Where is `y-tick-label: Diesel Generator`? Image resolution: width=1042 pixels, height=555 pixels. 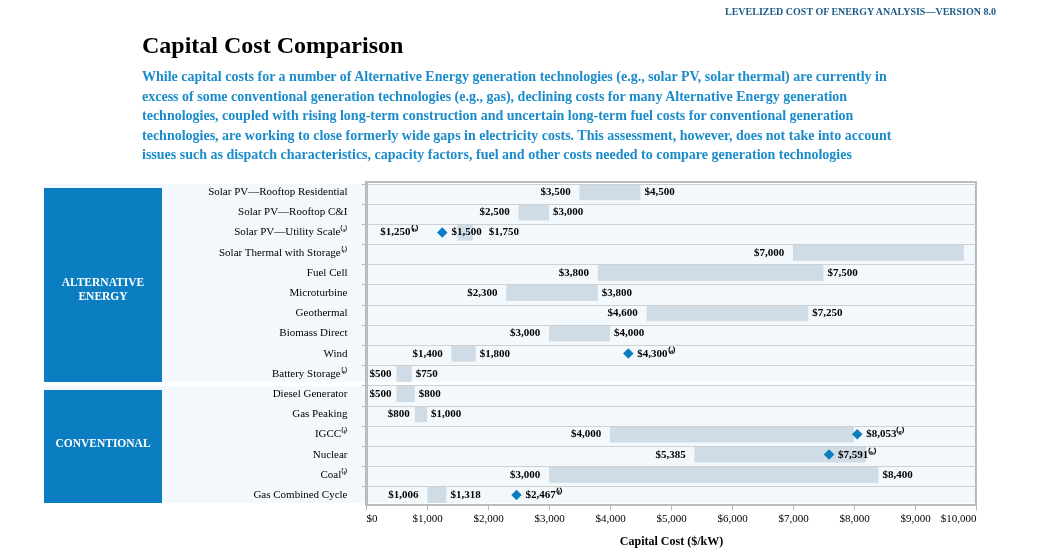 y-tick-label: Diesel Generator is located at coordinates (310, 392).